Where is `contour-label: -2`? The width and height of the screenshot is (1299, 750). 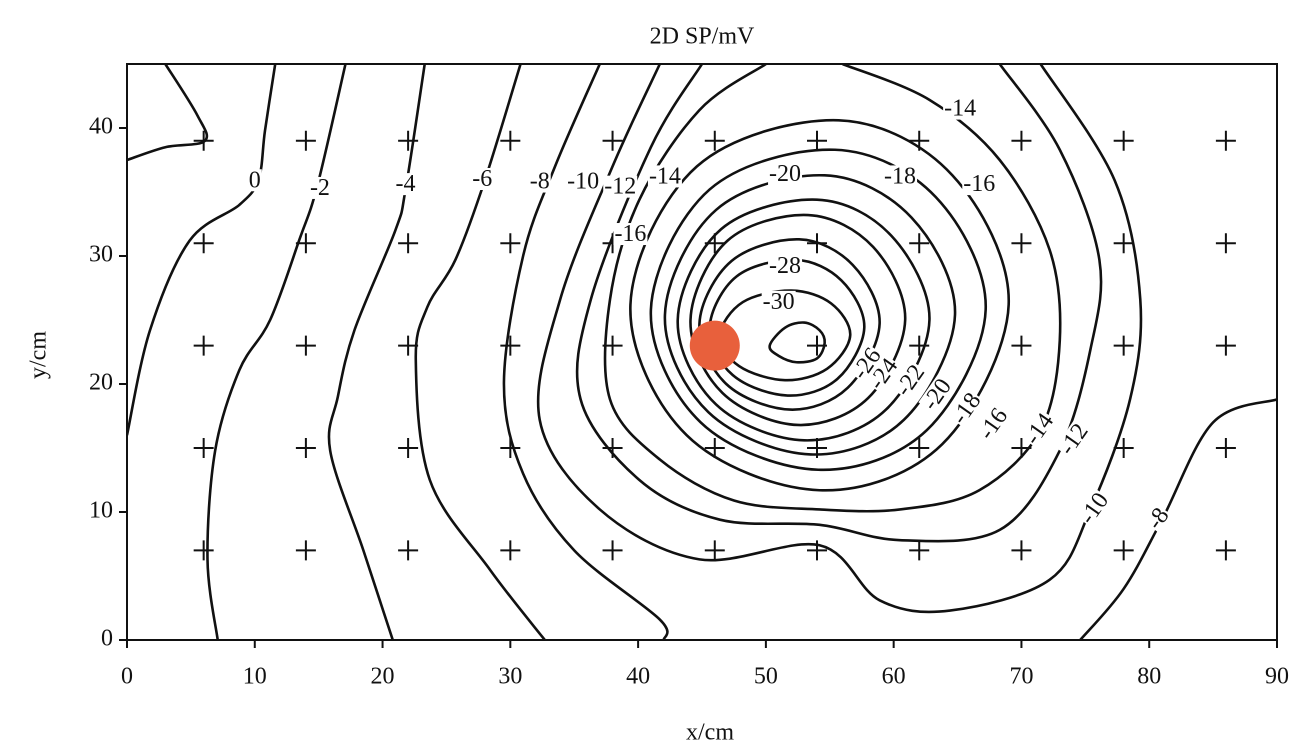
contour-label: -2 is located at coordinates (320, 188).